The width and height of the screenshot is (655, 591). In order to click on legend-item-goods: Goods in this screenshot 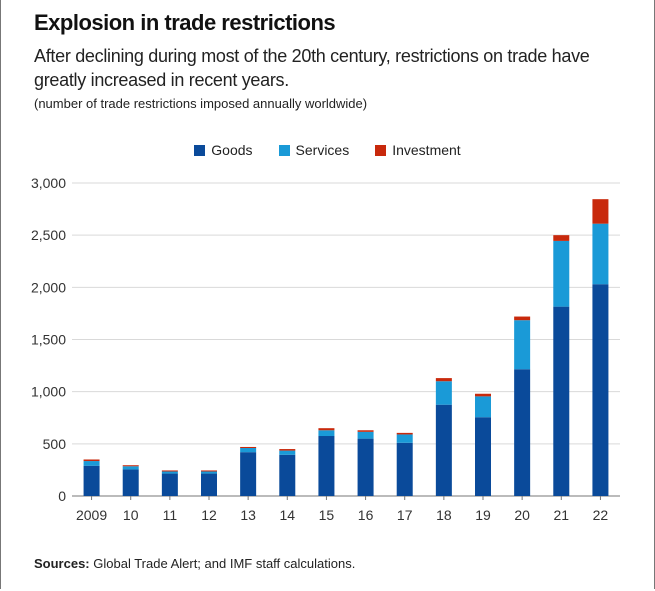, I will do `click(223, 150)`.